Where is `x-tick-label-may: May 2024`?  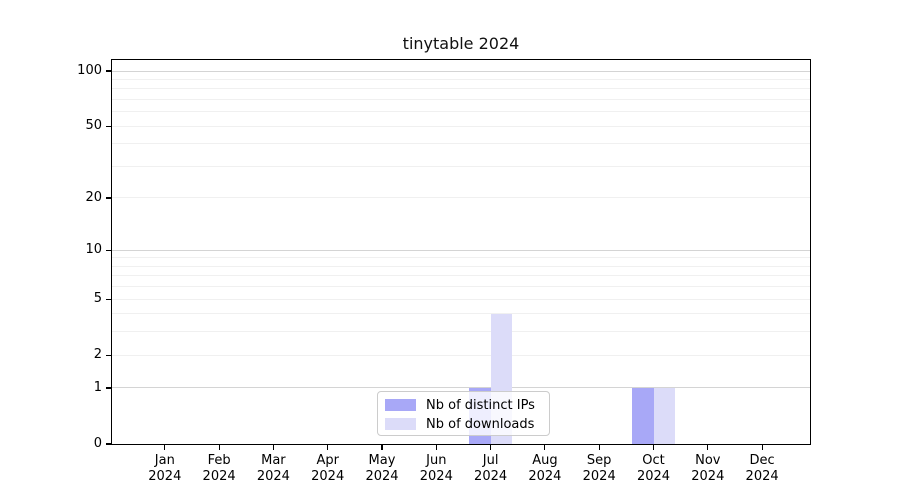
x-tick-label-may: May 2024 is located at coordinates (382, 469).